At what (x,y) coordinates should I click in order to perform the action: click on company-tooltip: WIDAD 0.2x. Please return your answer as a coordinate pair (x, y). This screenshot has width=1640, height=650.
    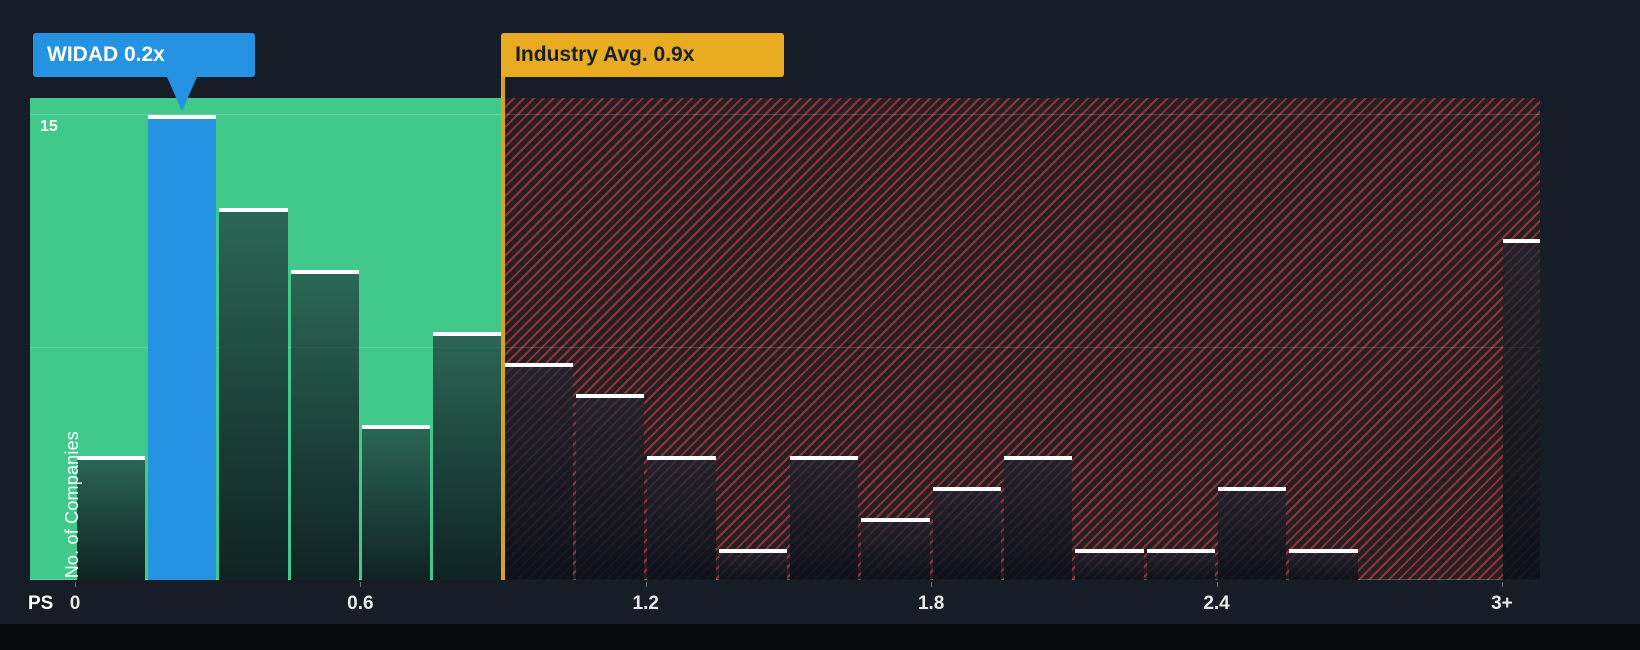
    Looking at the image, I should click on (144, 55).